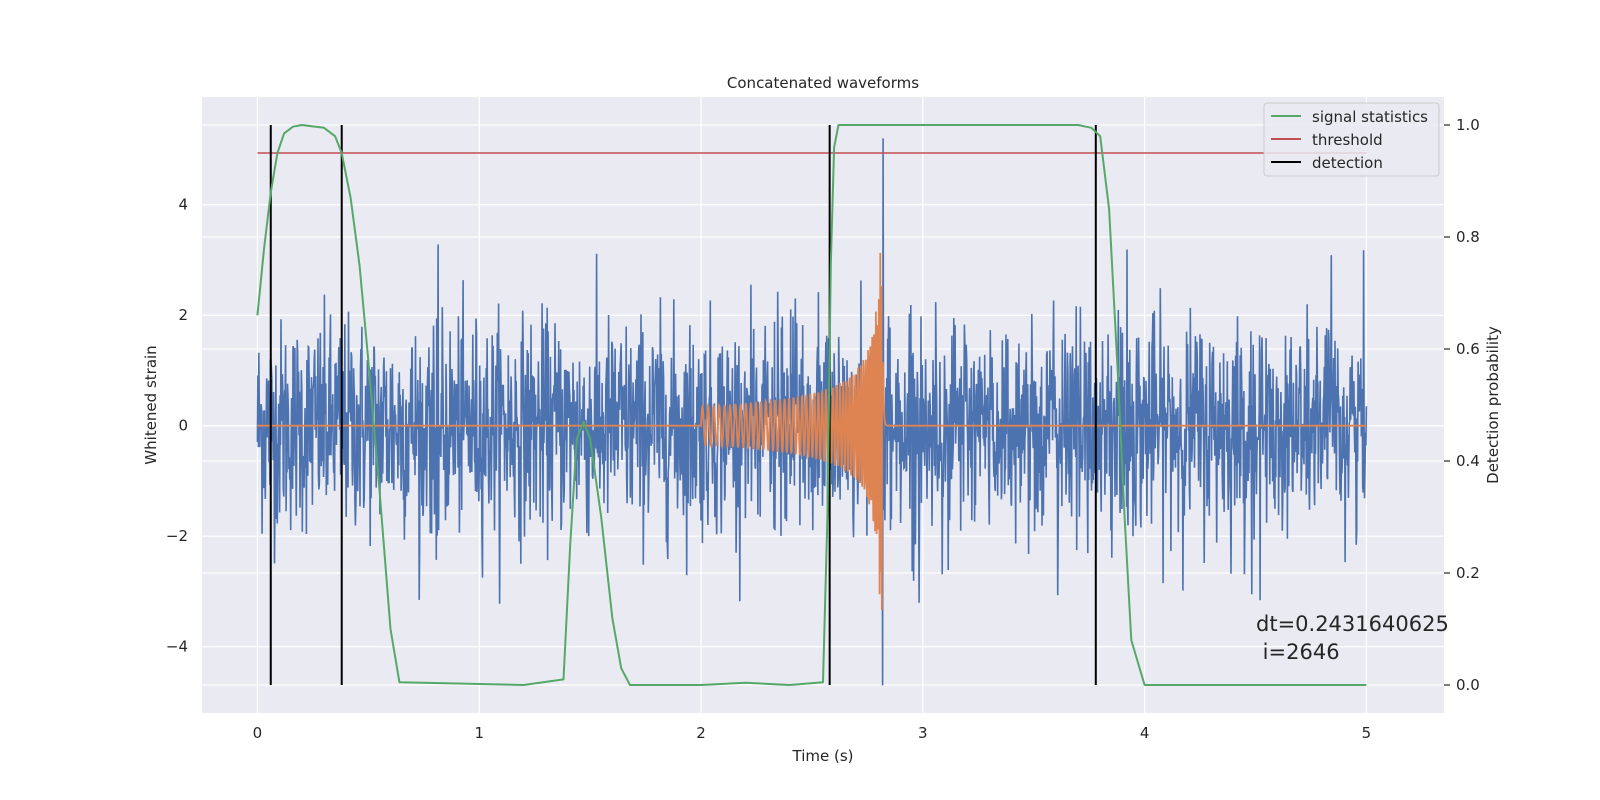 The width and height of the screenshot is (1600, 800). I want to click on y-tick-label: 0, so click(183, 426).